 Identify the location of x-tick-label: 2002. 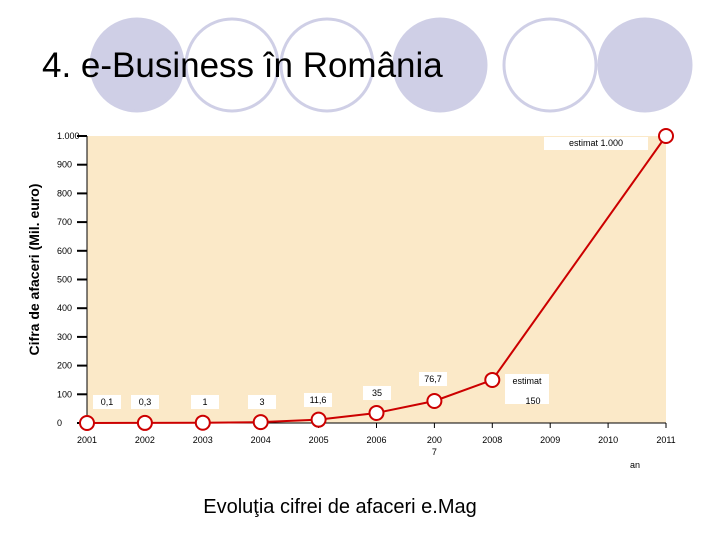
(145, 440).